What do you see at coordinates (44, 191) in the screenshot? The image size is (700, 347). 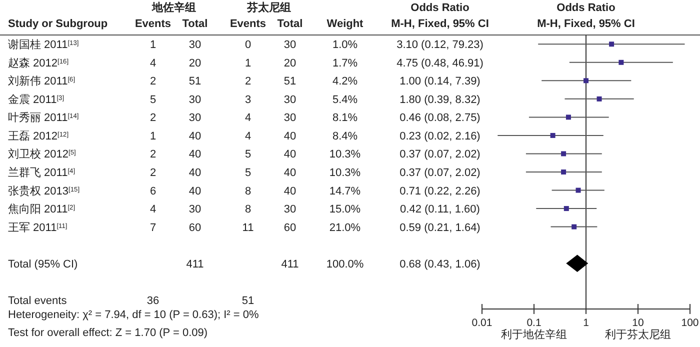 I see `cell: 张贵权 2013$^{[15]}$` at bounding box center [44, 191].